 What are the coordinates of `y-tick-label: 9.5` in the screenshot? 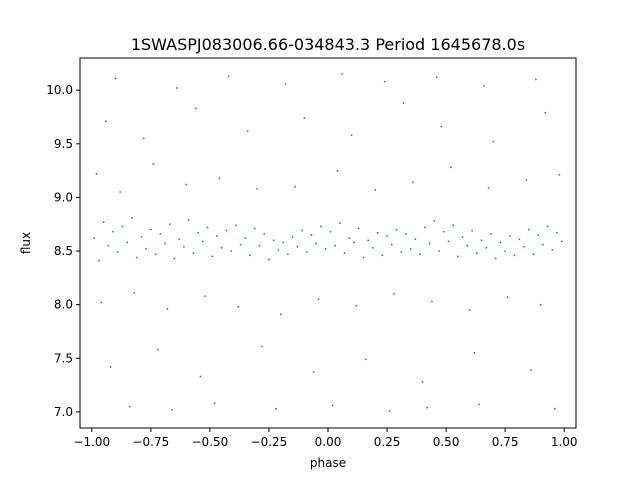 It's located at (63, 144).